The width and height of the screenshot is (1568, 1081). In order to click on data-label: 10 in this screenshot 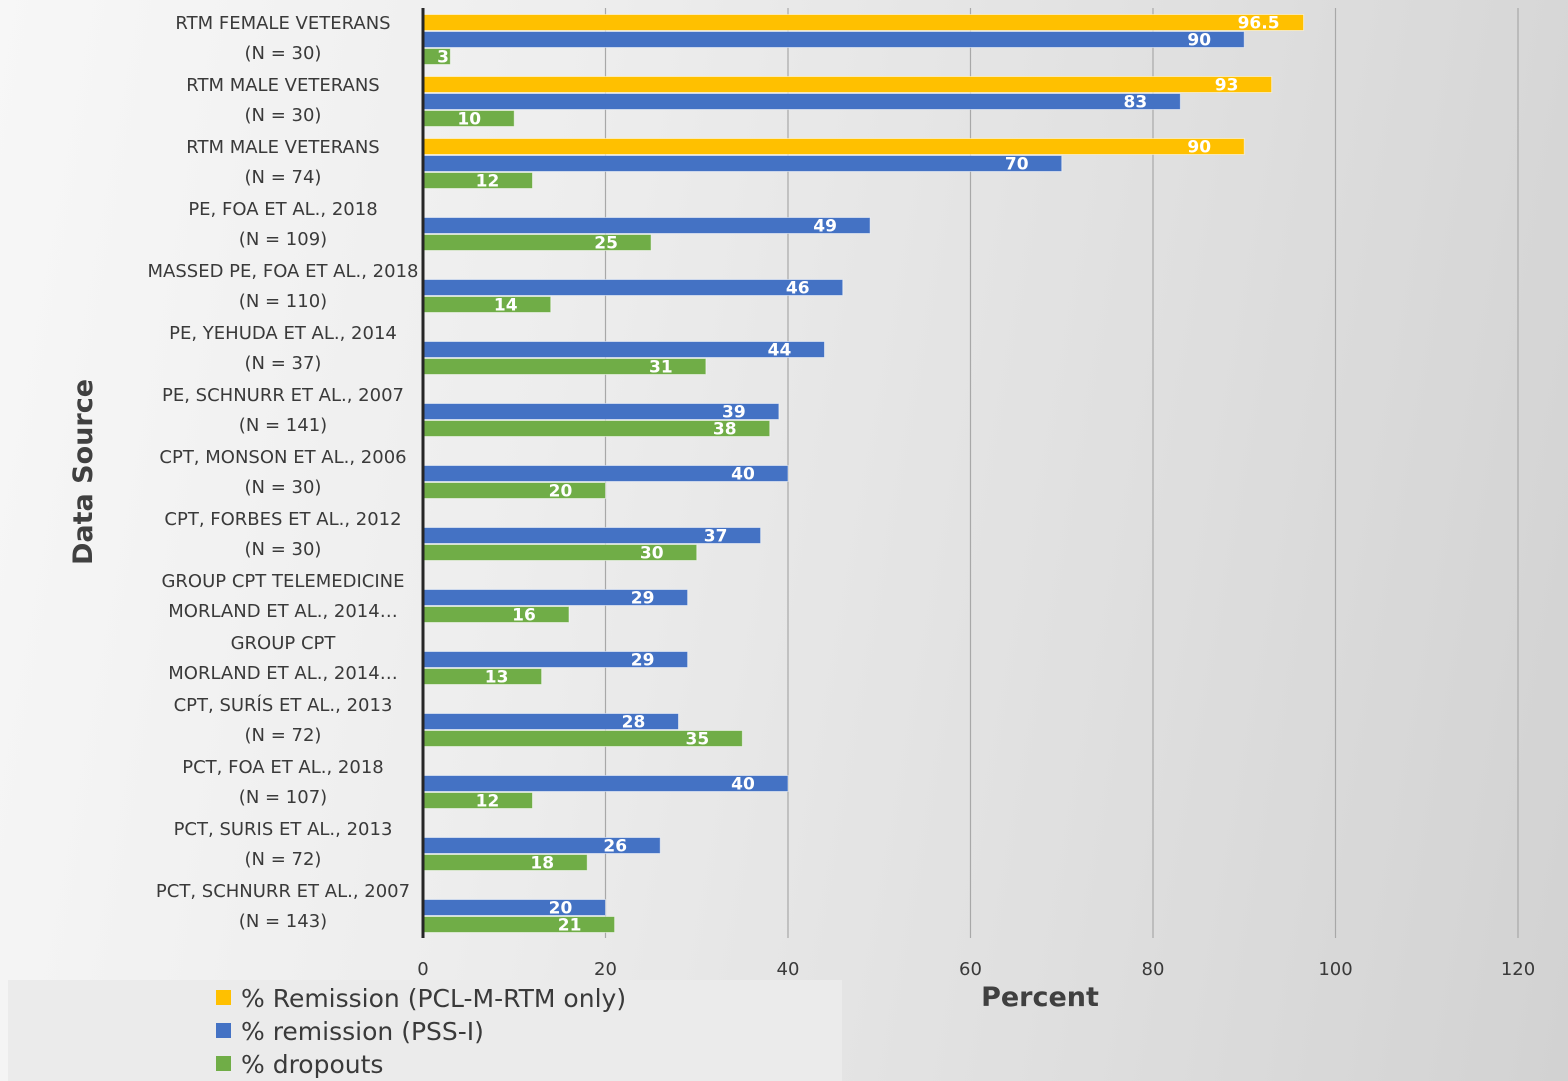, I will do `click(469, 120)`.